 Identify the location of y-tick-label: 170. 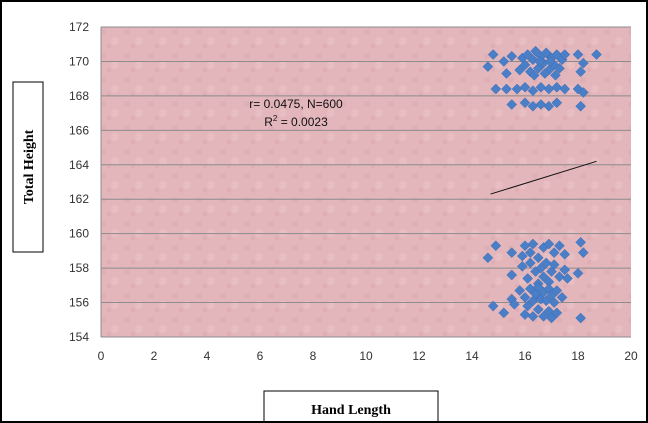
(79, 61).